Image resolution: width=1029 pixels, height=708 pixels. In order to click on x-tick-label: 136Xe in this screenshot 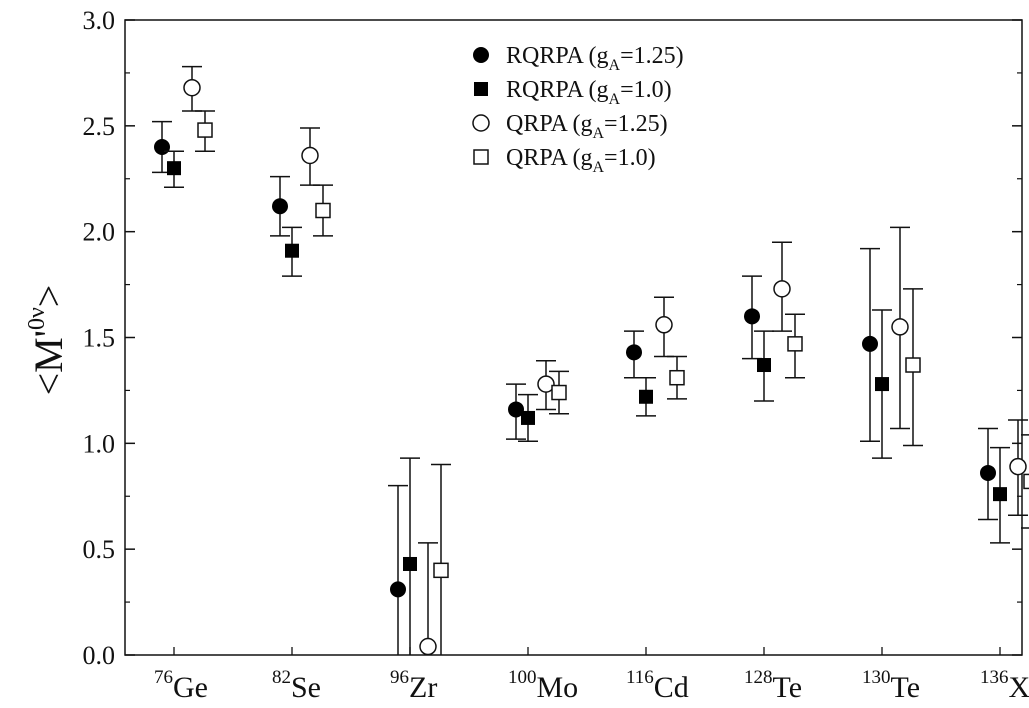, I will do `click(1004, 685)`.